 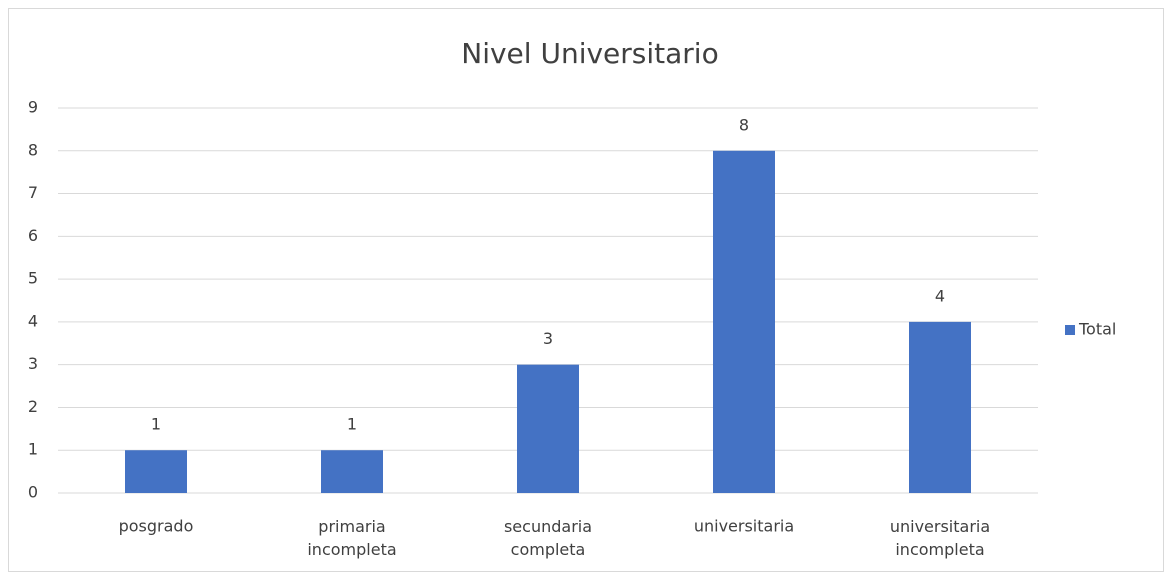 I want to click on legend-label: Total, so click(x=1097, y=329).